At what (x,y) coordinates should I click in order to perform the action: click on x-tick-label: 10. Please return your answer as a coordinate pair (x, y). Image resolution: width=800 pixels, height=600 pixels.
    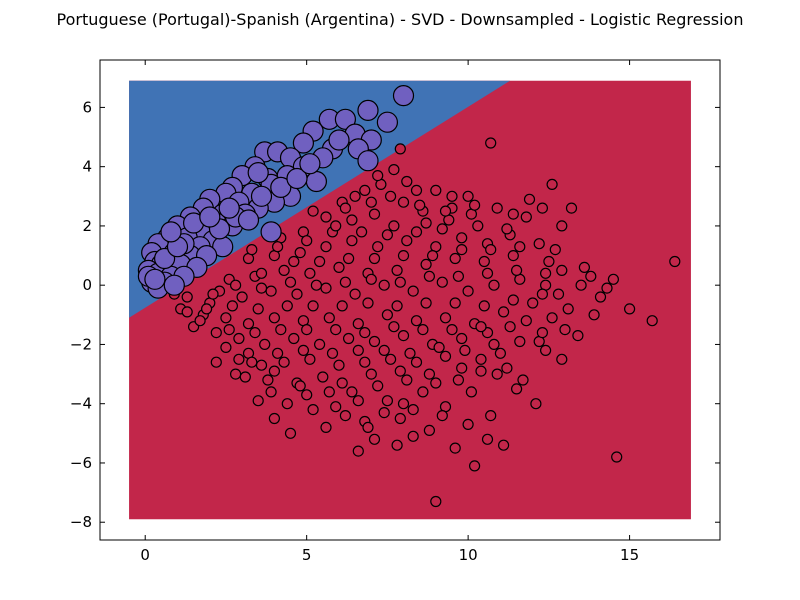
    Looking at the image, I should click on (468, 555).